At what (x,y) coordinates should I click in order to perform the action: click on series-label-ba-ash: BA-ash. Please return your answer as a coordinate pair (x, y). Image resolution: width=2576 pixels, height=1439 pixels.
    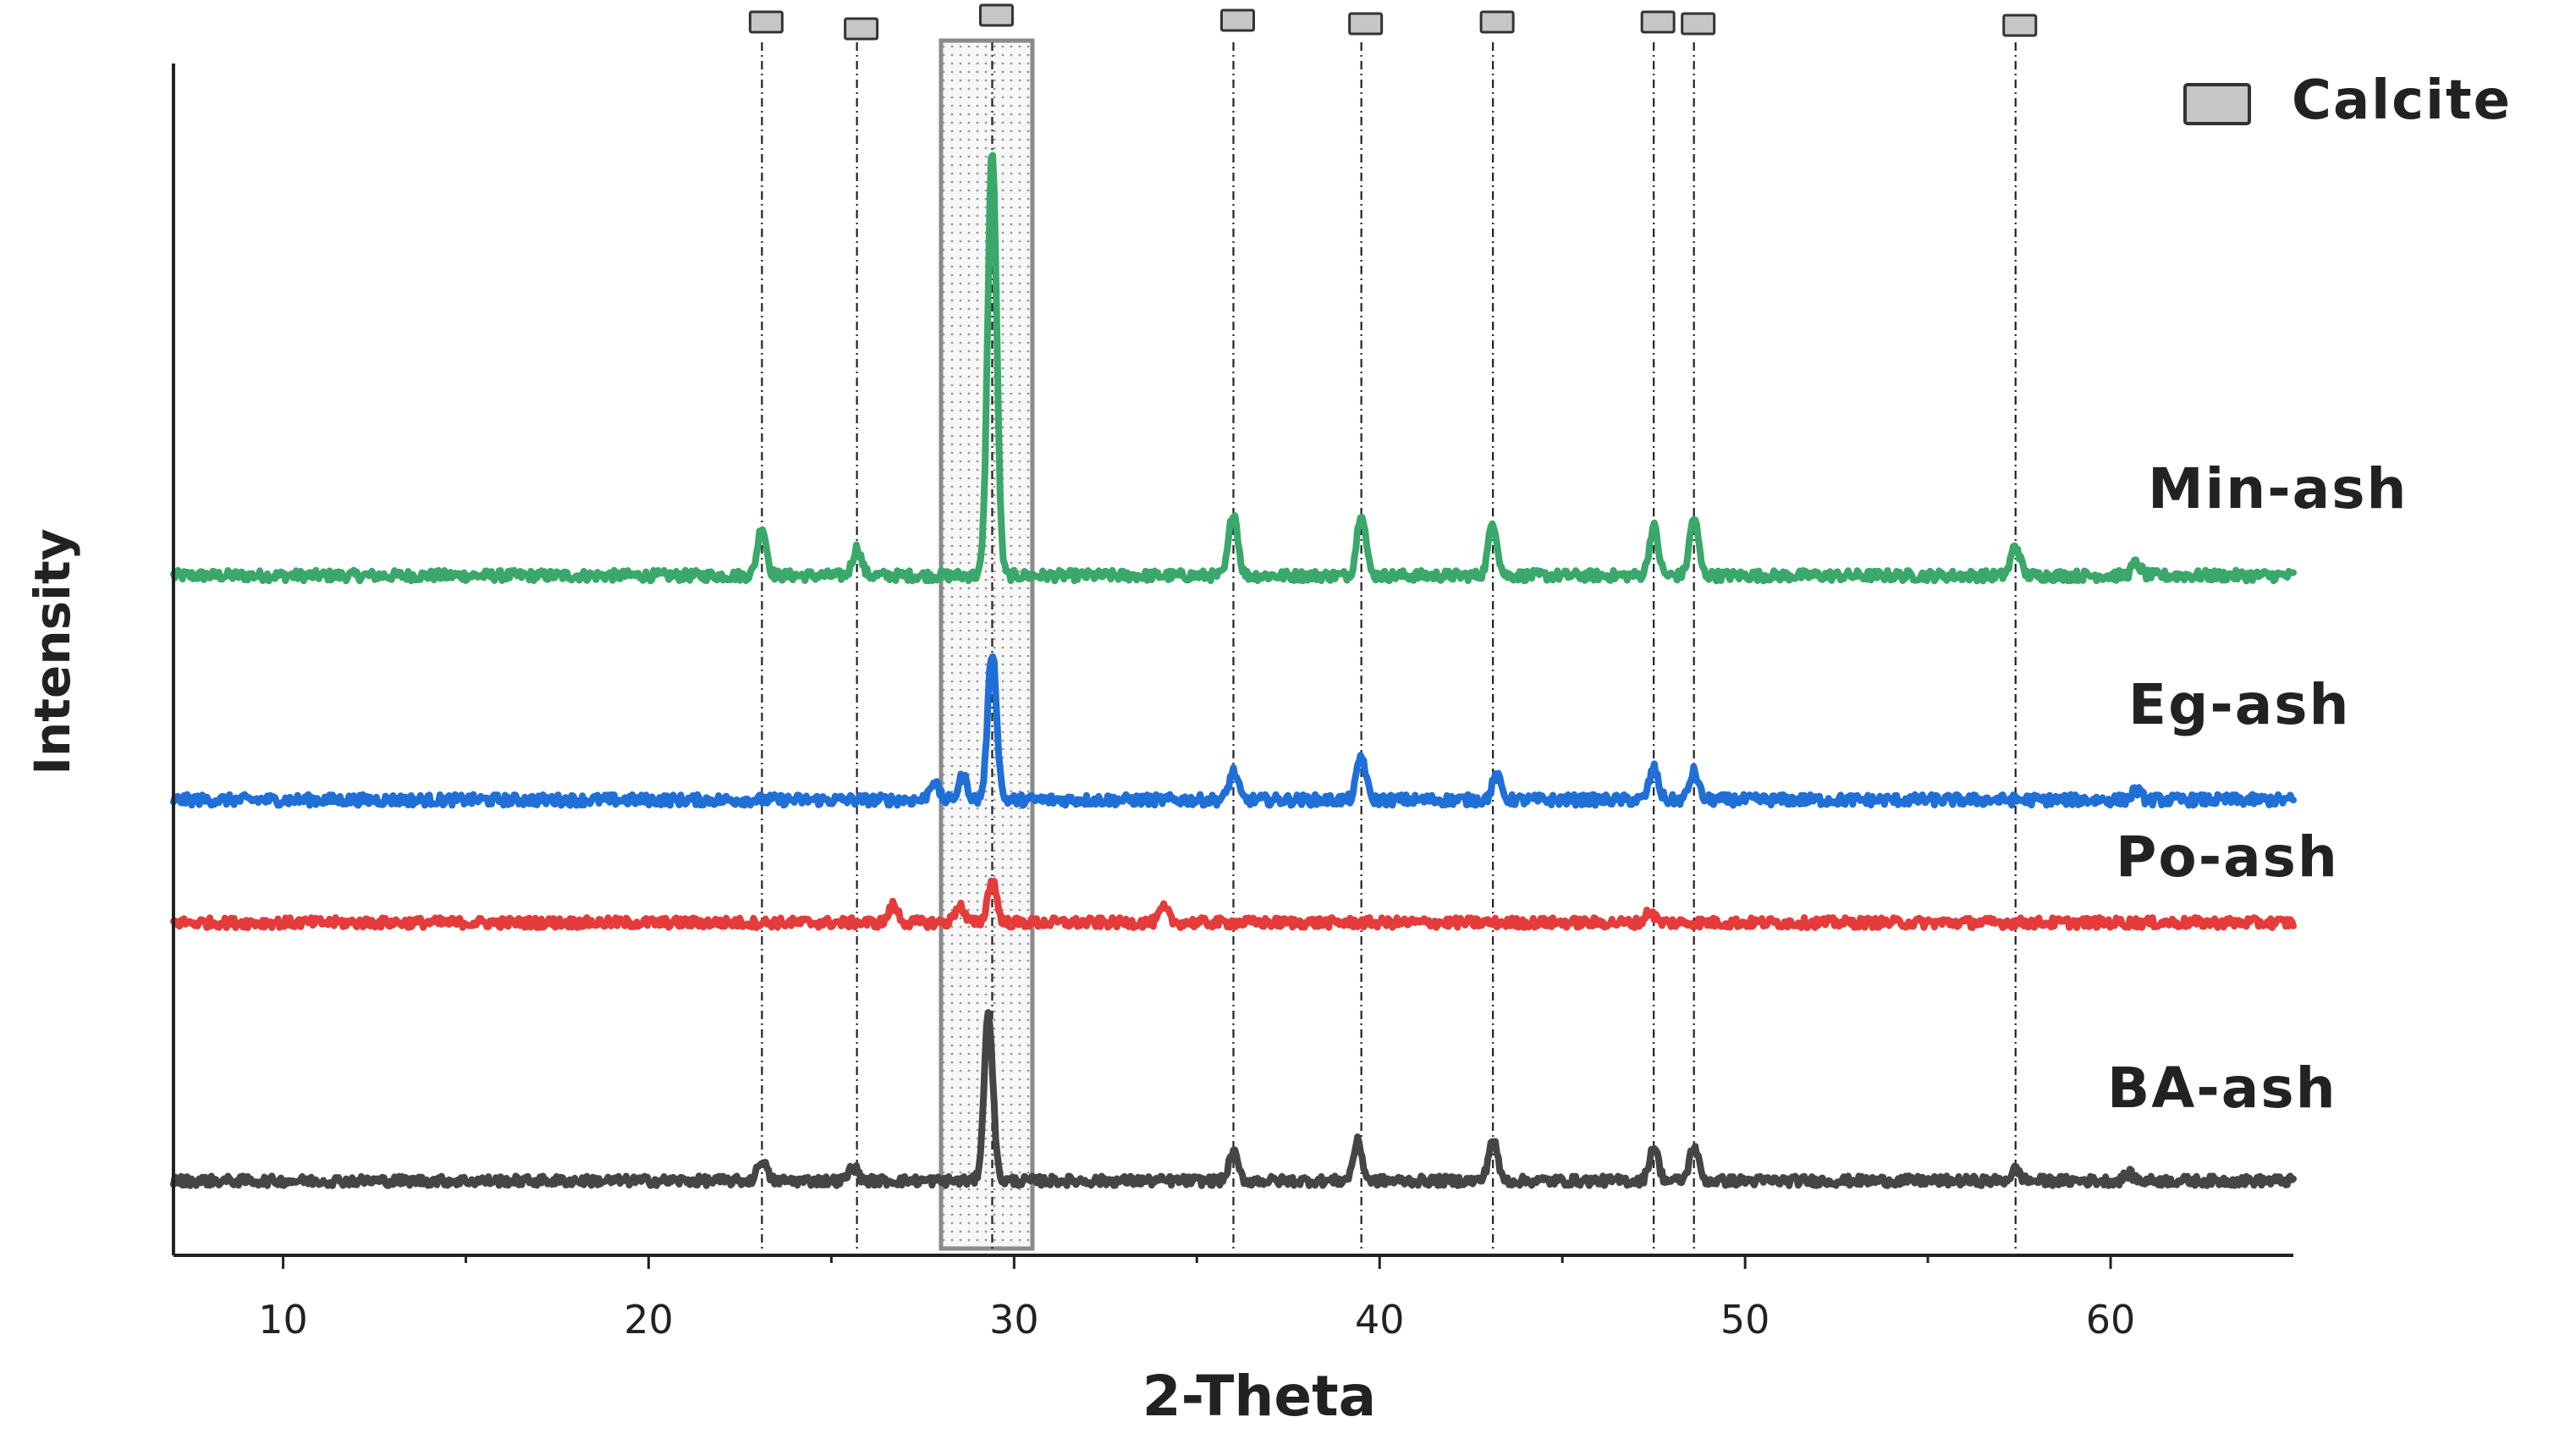
    Looking at the image, I should click on (2222, 1088).